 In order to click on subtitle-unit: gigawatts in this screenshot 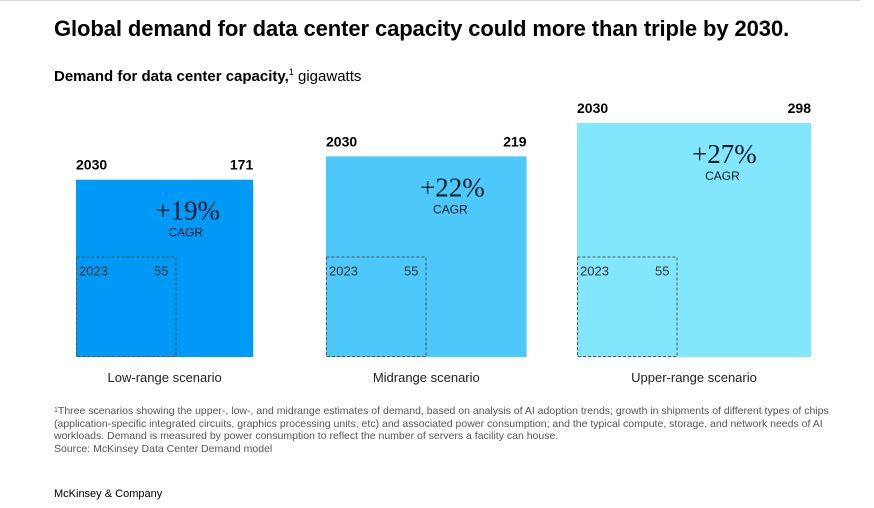, I will do `click(330, 76)`.